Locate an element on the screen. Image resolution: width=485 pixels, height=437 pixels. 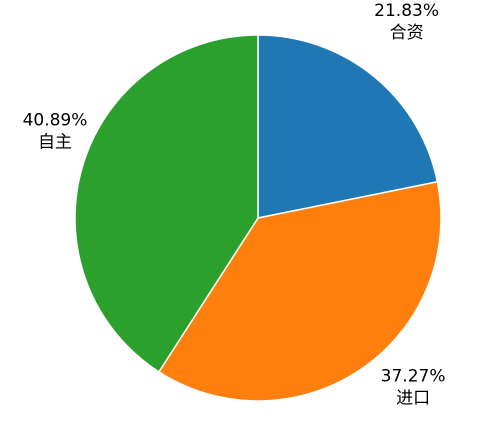
pie-category-label-1: 合资 is located at coordinates (407, 33).